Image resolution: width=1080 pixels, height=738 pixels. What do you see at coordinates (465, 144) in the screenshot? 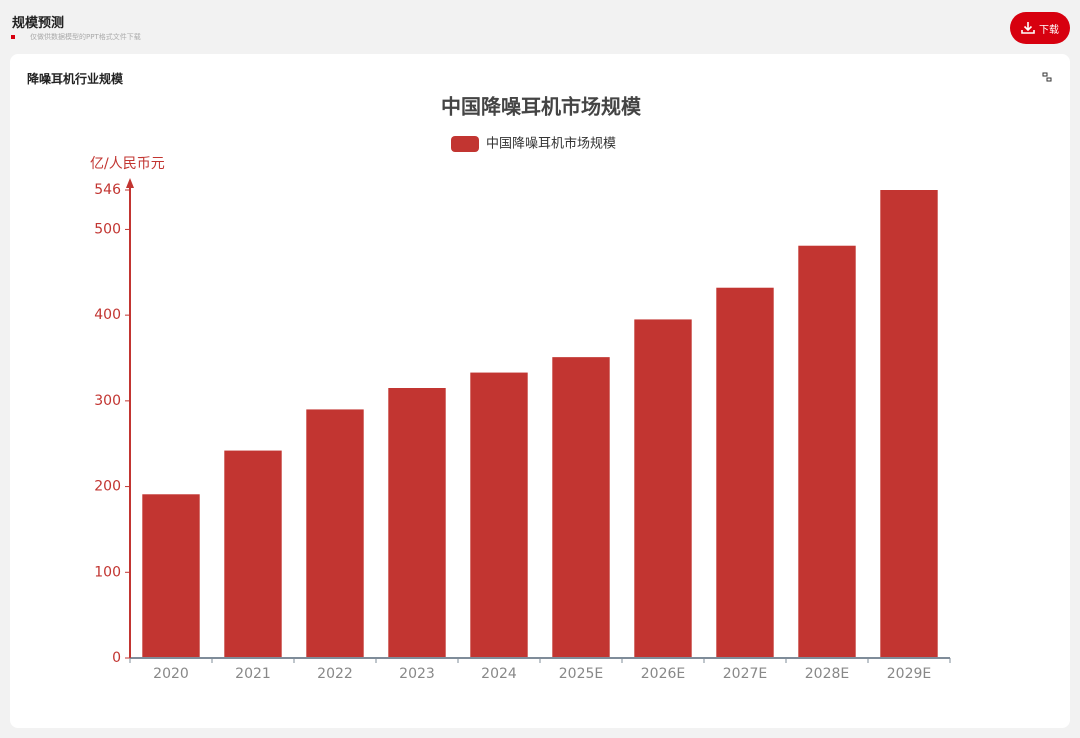
I see `legend-swatch` at bounding box center [465, 144].